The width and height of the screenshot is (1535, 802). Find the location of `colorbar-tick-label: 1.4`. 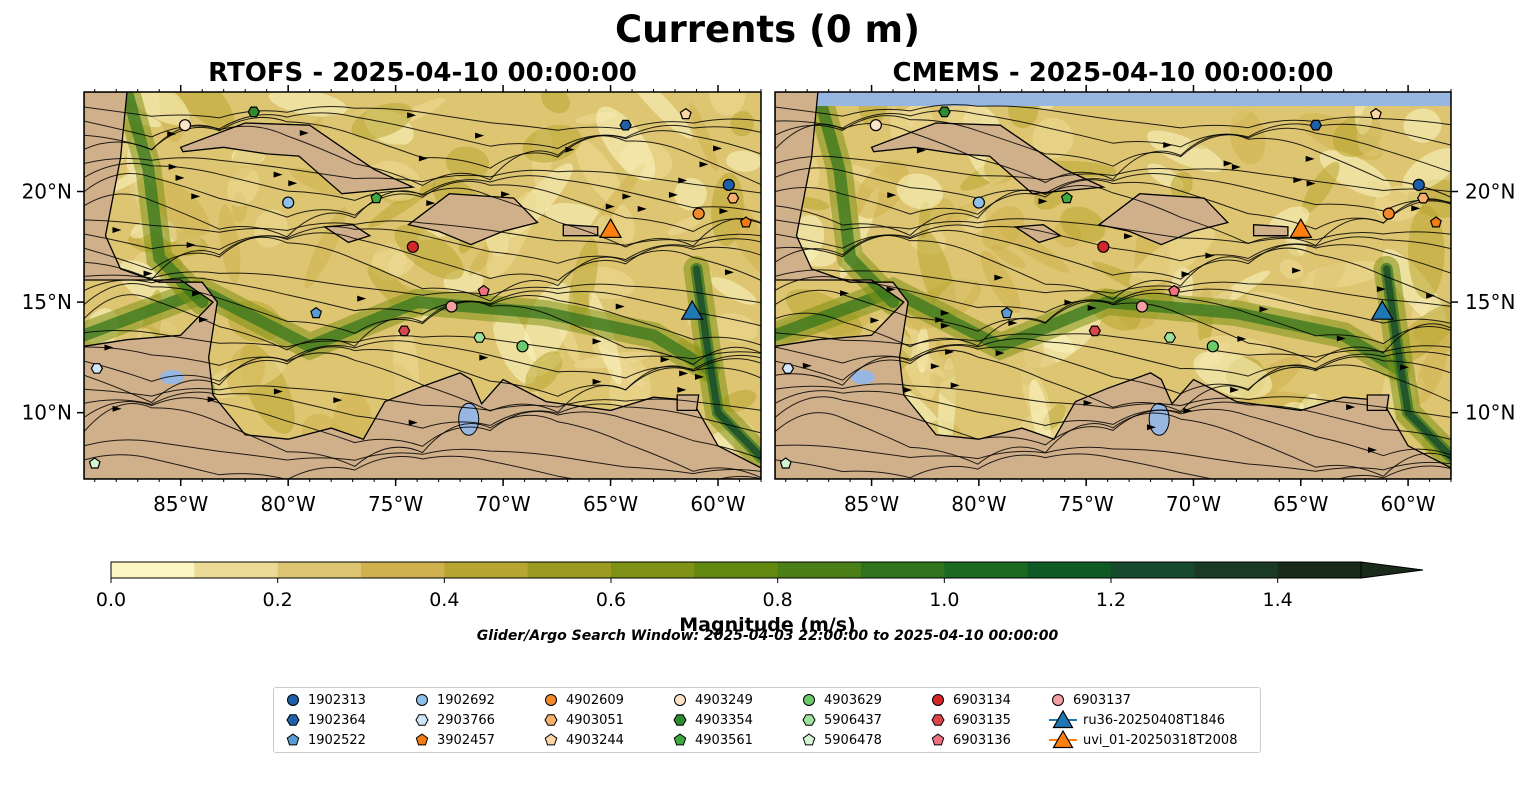

colorbar-tick-label: 1.4 is located at coordinates (1278, 600).